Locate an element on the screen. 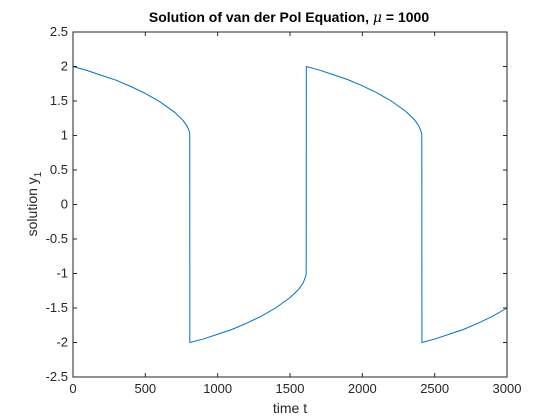 This screenshot has width=560, height=420. y-tick-label: 2 is located at coordinates (64, 66).